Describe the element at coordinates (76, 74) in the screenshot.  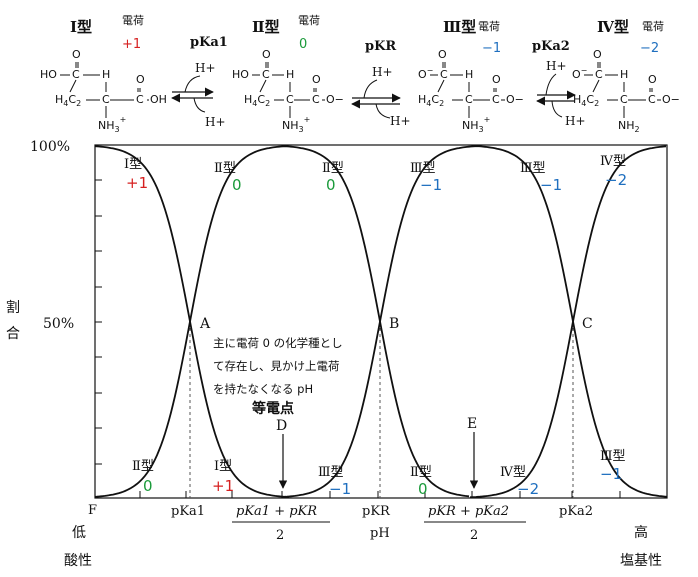
I see `formula-1-c: C` at that location.